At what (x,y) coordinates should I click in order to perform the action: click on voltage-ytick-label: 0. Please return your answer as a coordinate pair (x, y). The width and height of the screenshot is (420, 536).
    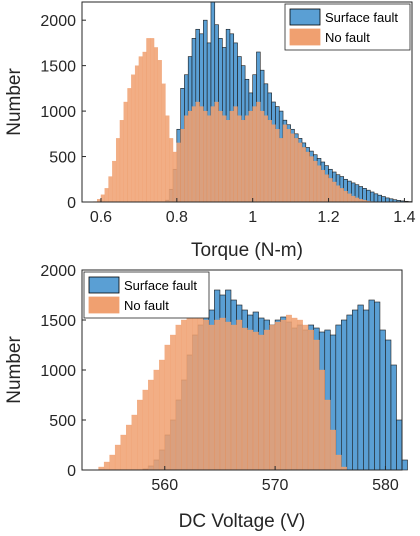
    Looking at the image, I should click on (71, 471).